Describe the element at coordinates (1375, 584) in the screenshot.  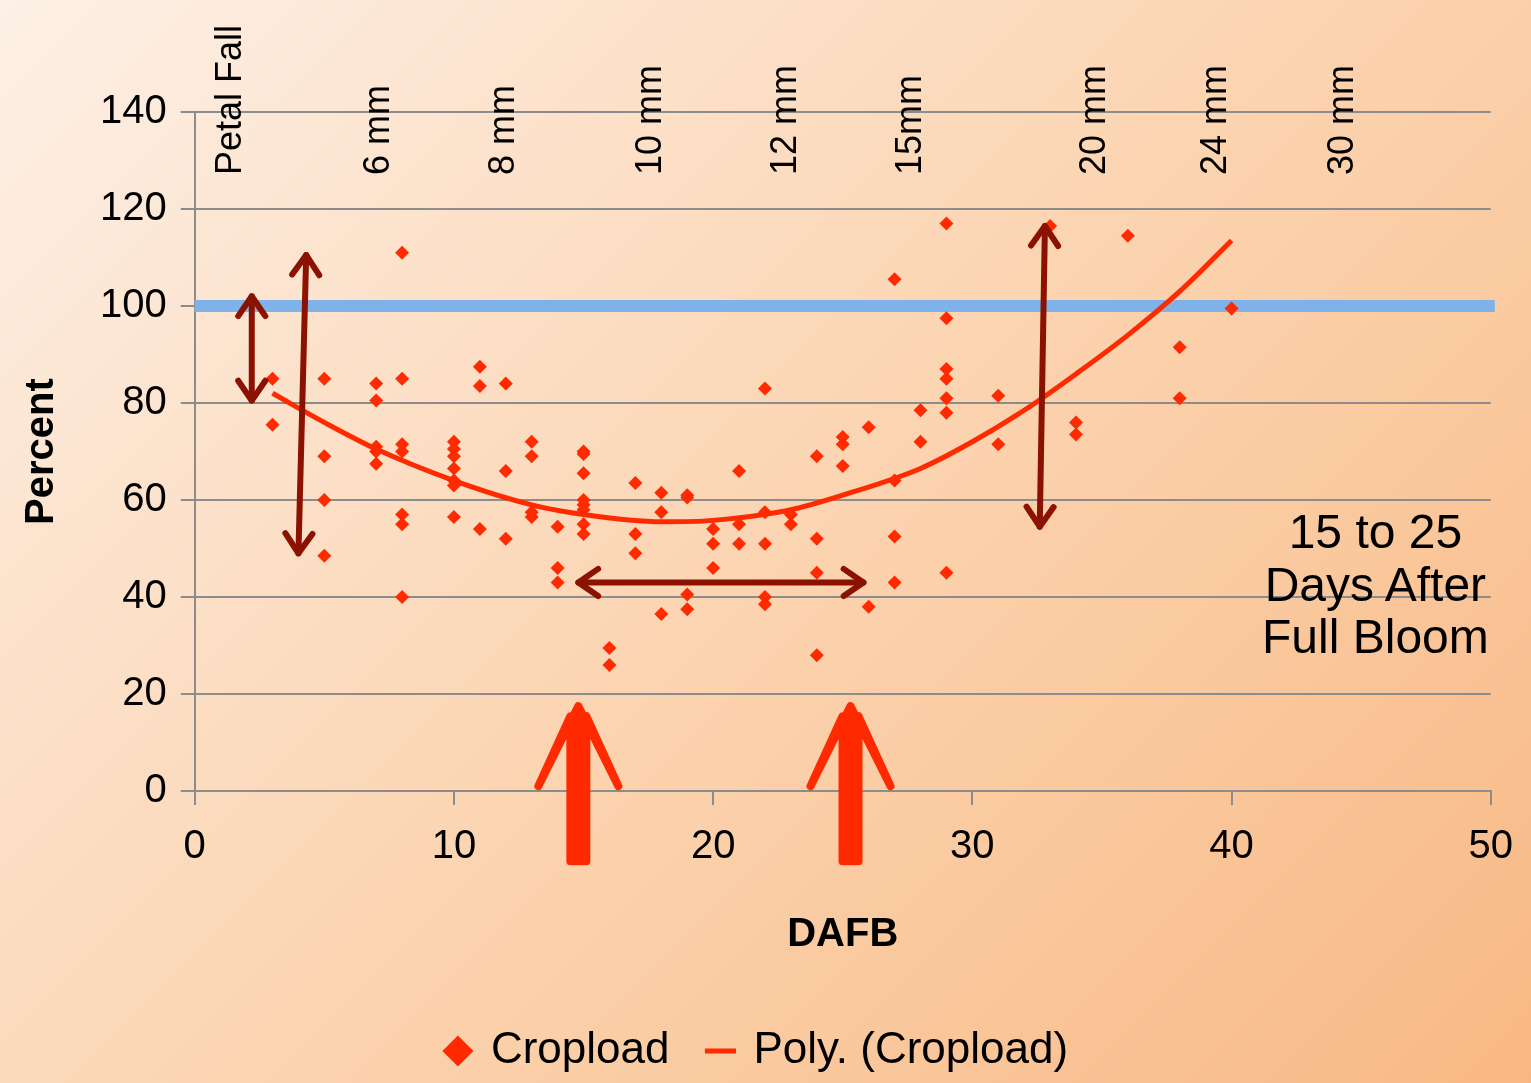
I see `annotation: 15 to 25 Days After Full Bloom` at that location.